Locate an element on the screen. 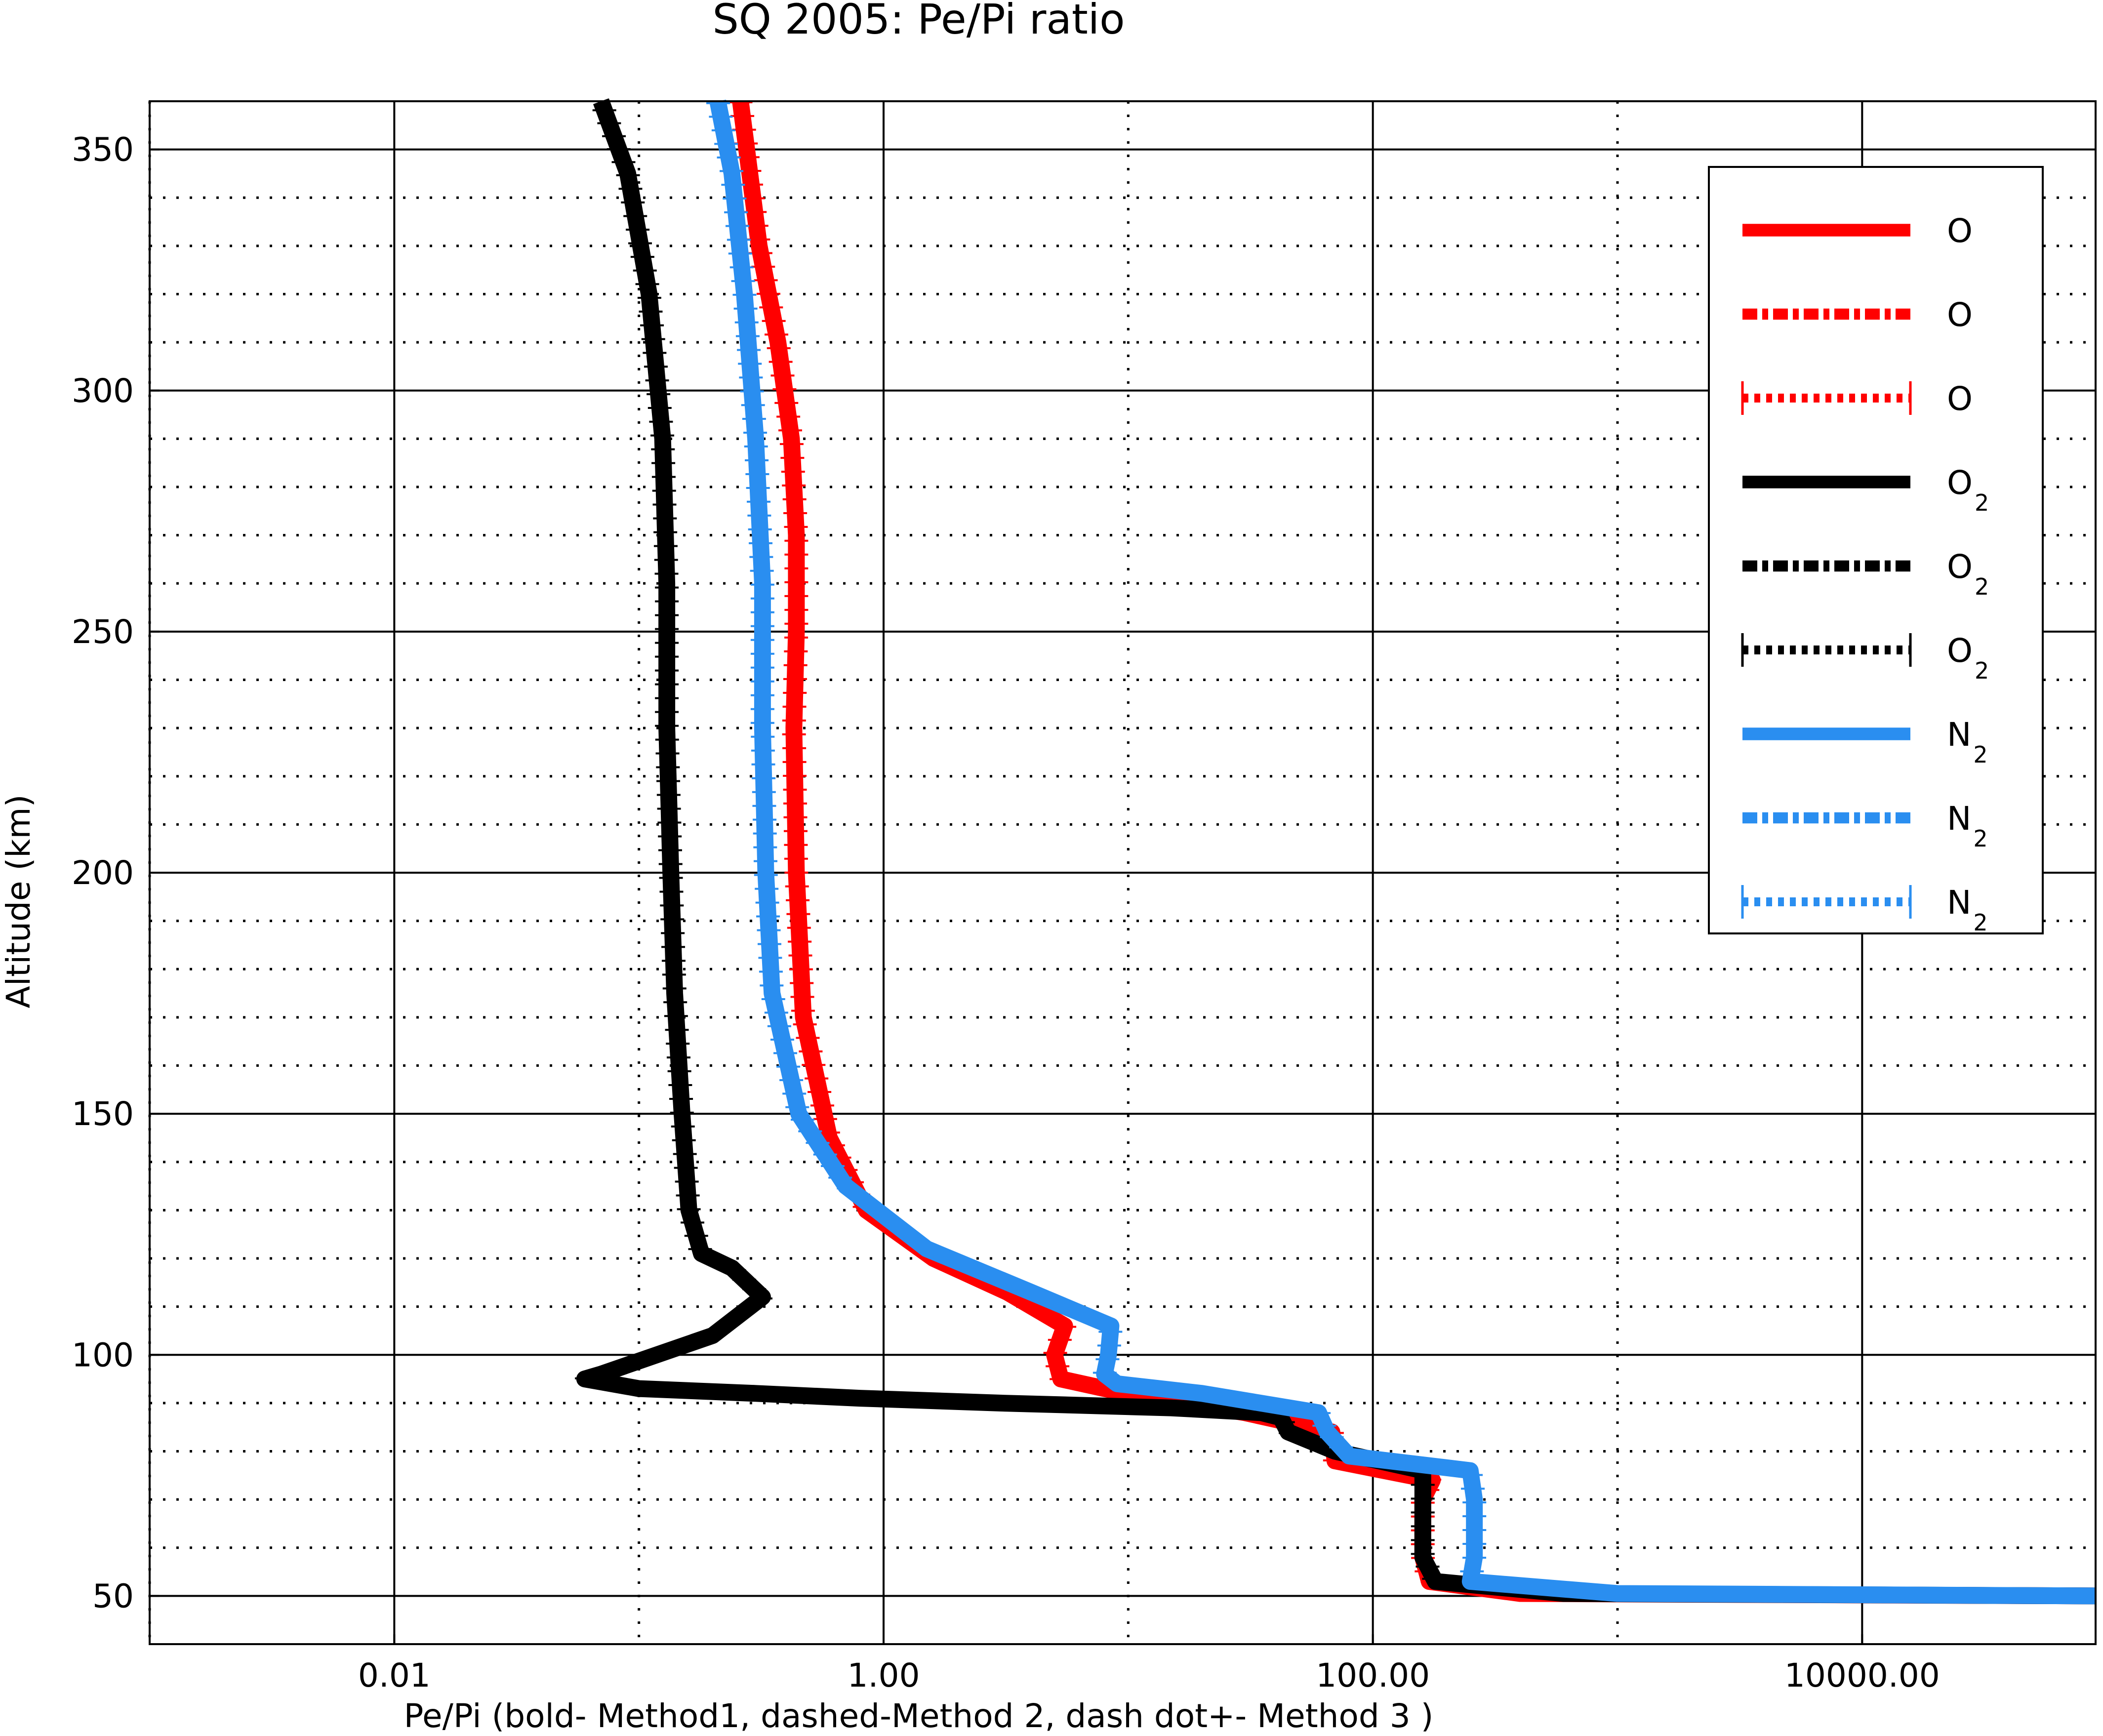 Image resolution: width=2103 pixels, height=1736 pixels. chart-title: SQ 2005: Pe/Pi ratio is located at coordinates (918, 21).